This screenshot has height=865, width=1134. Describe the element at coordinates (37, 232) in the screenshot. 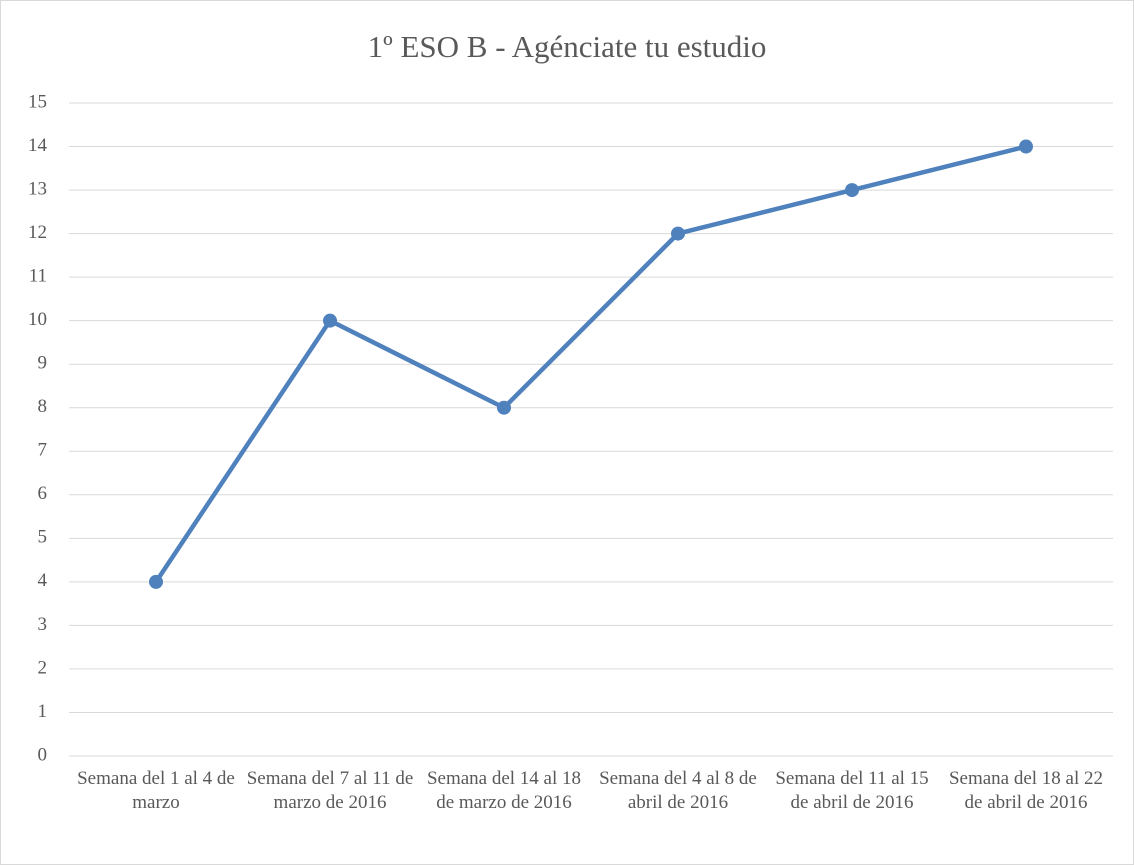

I see `y-tick-label: 12` at that location.